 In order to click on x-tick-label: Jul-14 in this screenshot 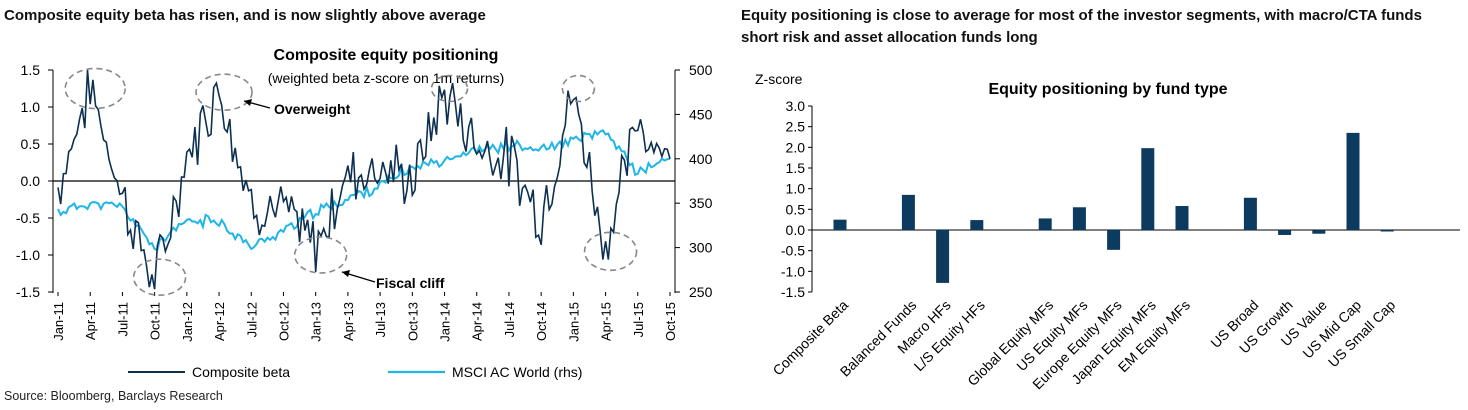, I will do `click(509, 319)`.